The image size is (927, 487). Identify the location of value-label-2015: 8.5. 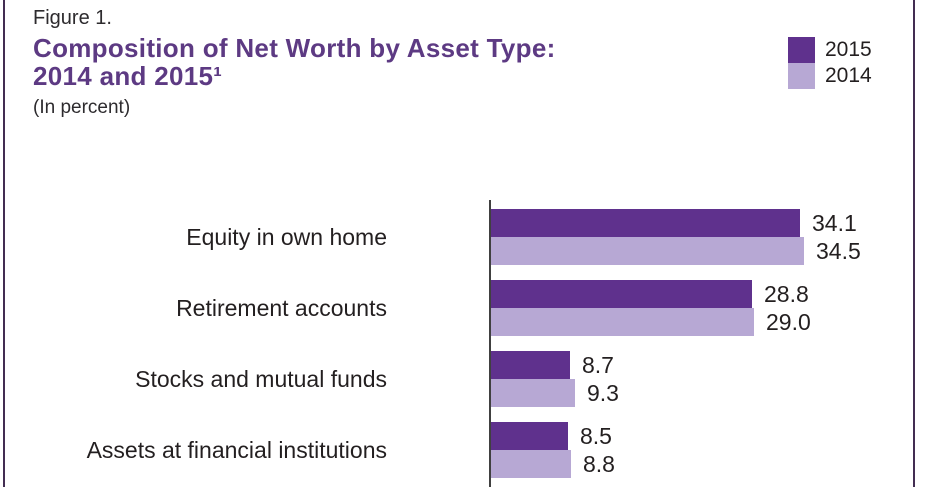
(596, 436).